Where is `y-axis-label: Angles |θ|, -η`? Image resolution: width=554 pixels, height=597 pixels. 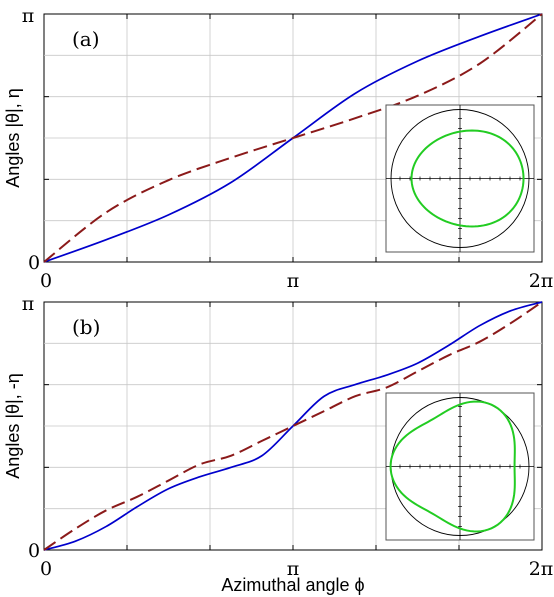 y-axis-label: Angles |θ|, -η is located at coordinates (13, 425).